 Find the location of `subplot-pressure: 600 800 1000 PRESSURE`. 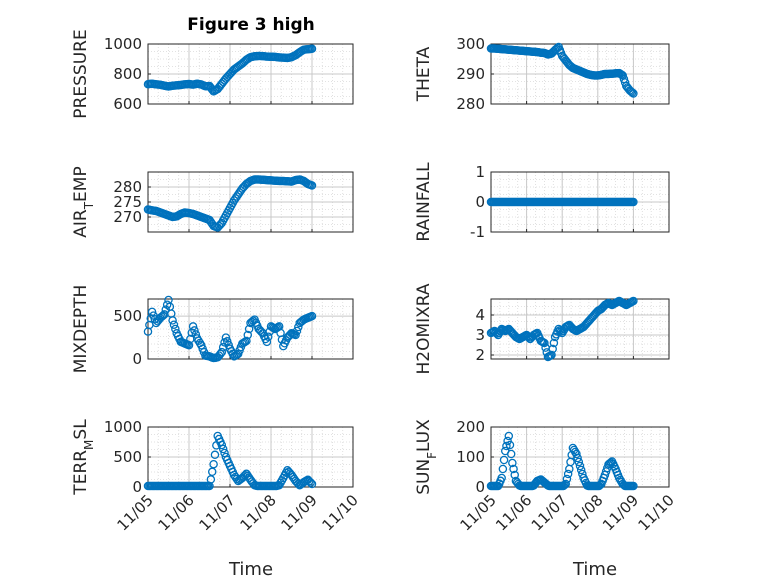

subplot-pressure: 600 800 1000 PRESSURE is located at coordinates (212, 74).